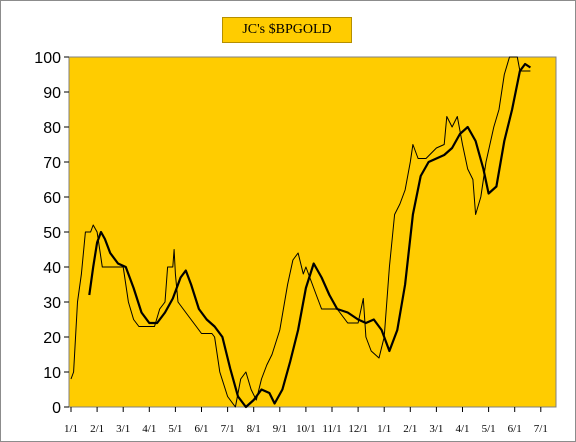 This screenshot has width=576, height=442. Describe the element at coordinates (306, 429) in the screenshot. I see `x-tick-label: 10/1` at that location.